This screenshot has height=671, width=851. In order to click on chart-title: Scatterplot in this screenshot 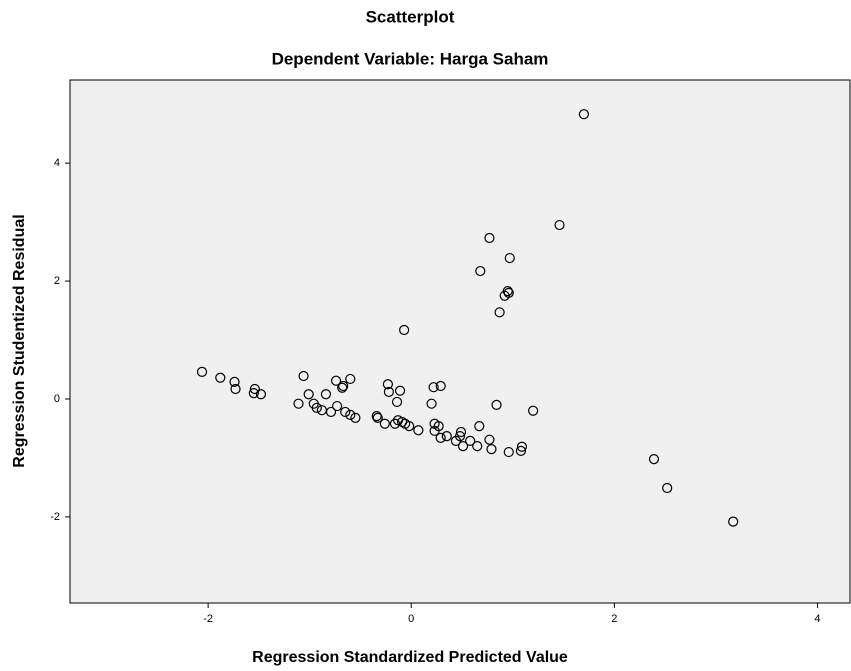, I will do `click(410, 16)`.